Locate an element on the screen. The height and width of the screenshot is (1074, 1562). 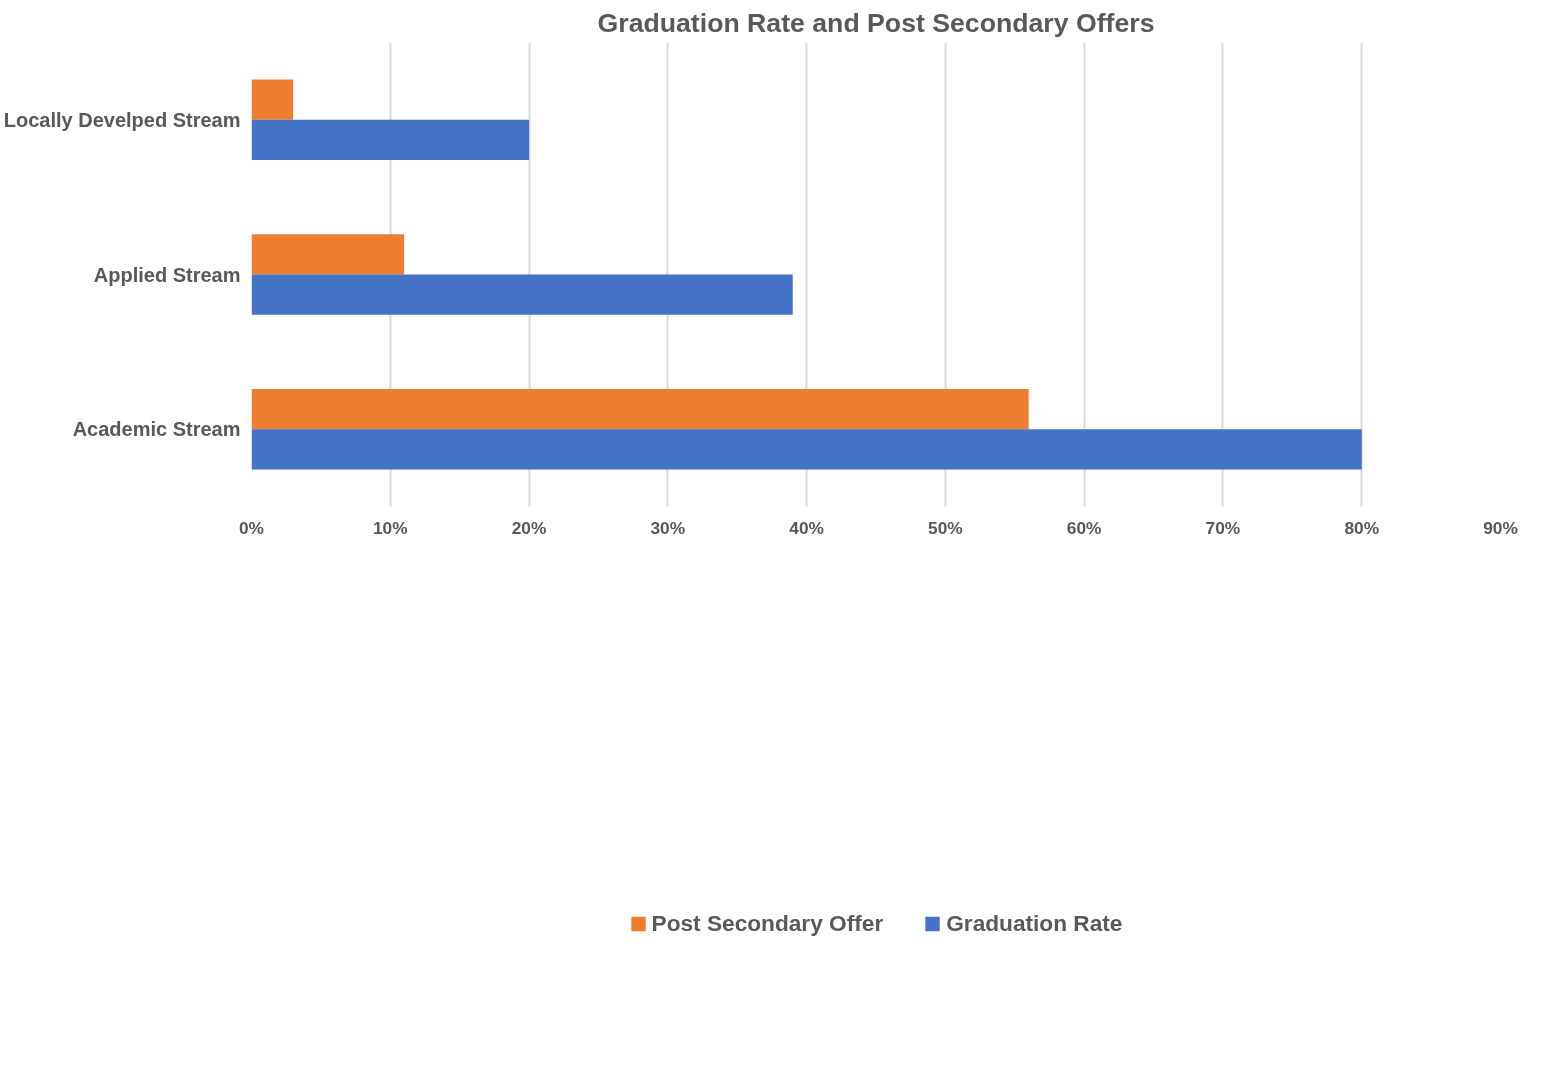
x-tick-label: 70% is located at coordinates (1223, 527).